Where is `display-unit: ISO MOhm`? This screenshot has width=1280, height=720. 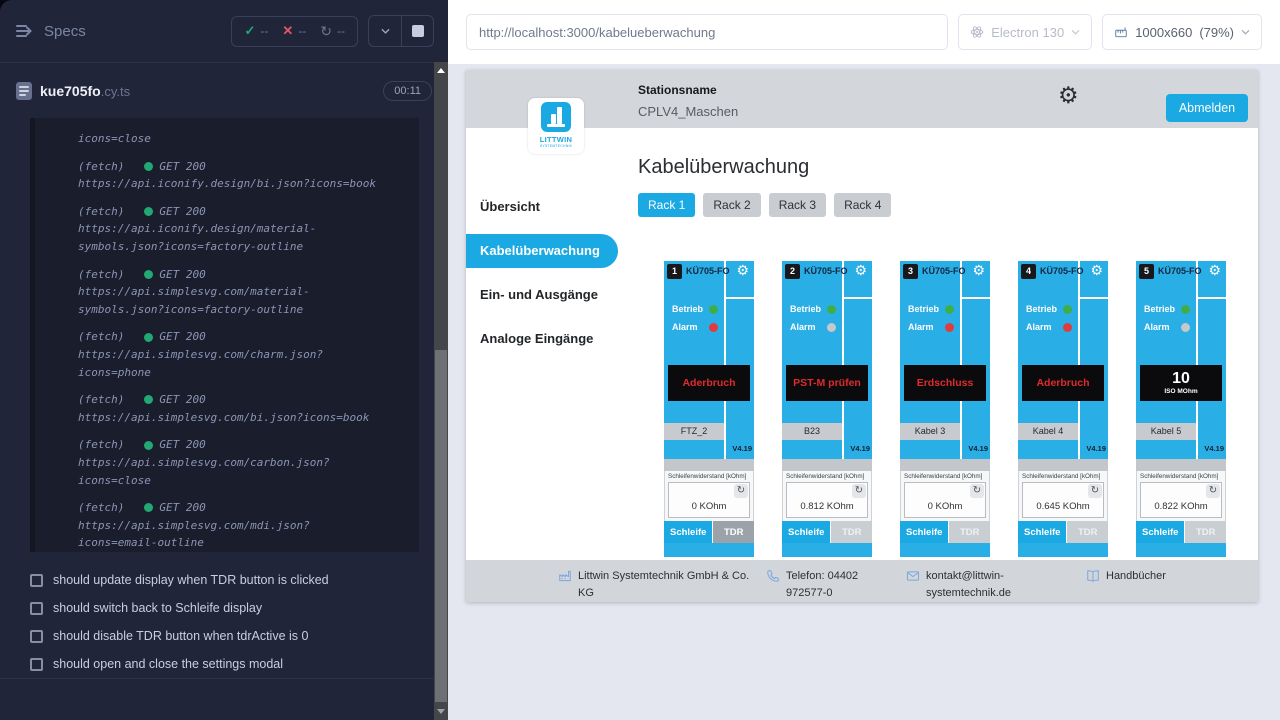
display-unit: ISO MOhm is located at coordinates (1181, 391).